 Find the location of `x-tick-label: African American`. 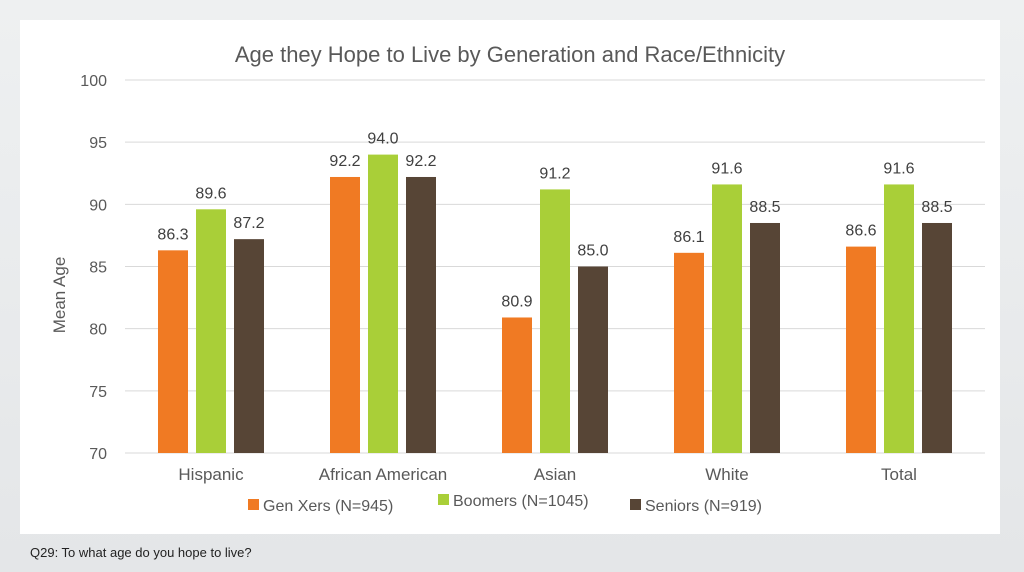

x-tick-label: African American is located at coordinates (383, 474).